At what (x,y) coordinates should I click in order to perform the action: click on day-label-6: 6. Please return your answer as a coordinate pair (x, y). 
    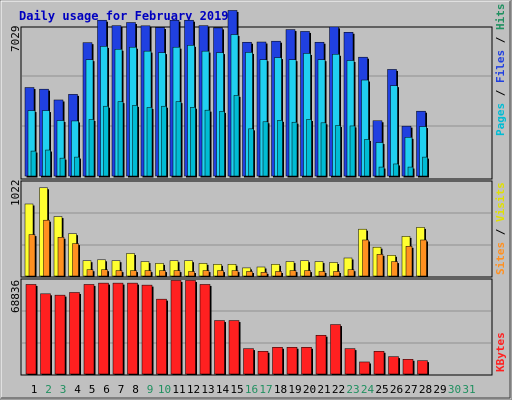
    Looking at the image, I should click on (106, 389).